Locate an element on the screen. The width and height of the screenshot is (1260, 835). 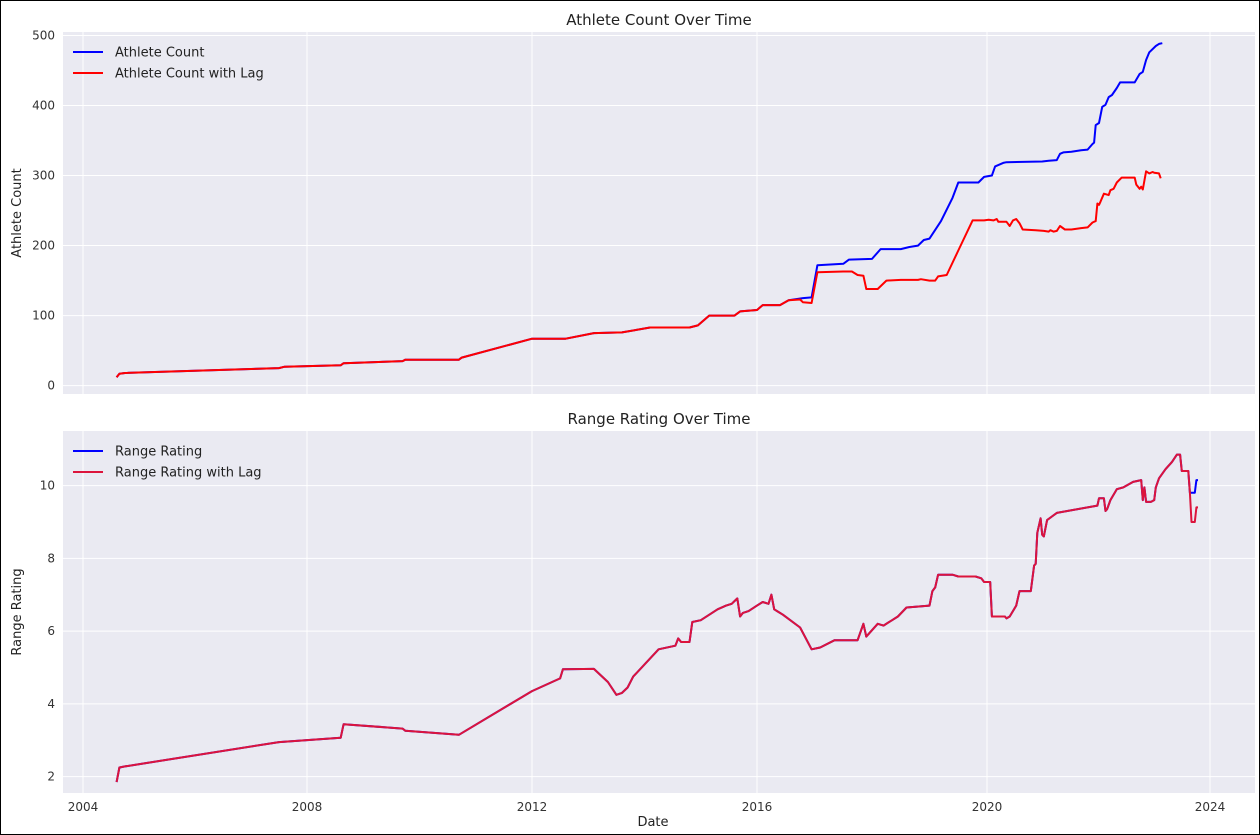
legend-label-range-rating: Range Rating is located at coordinates (158, 452).